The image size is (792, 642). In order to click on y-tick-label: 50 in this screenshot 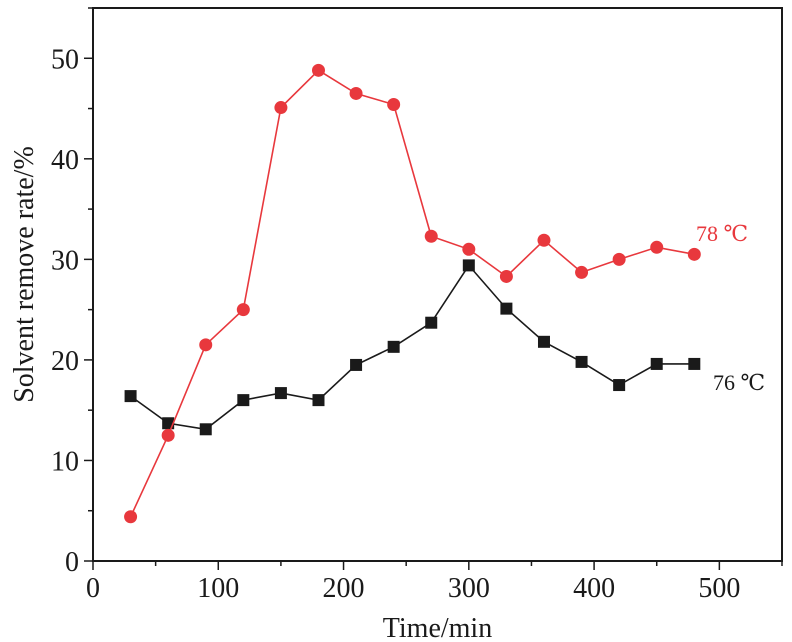, I will do `click(65, 59)`.